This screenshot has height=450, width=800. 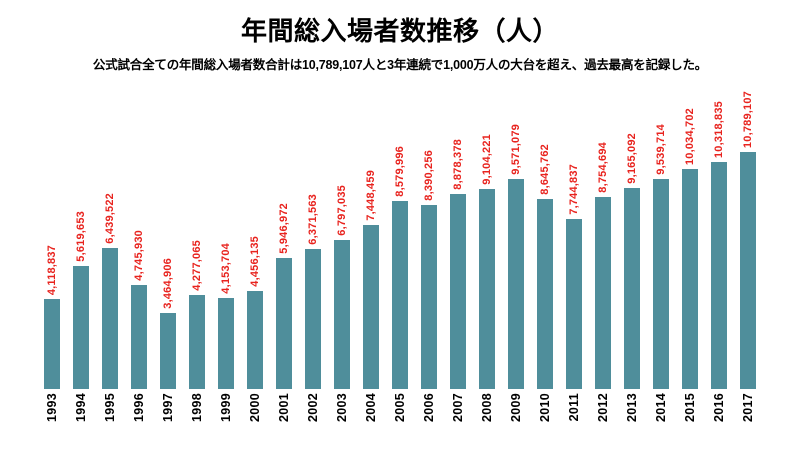 I want to click on year-label-area: 2001, so click(x=283, y=413).